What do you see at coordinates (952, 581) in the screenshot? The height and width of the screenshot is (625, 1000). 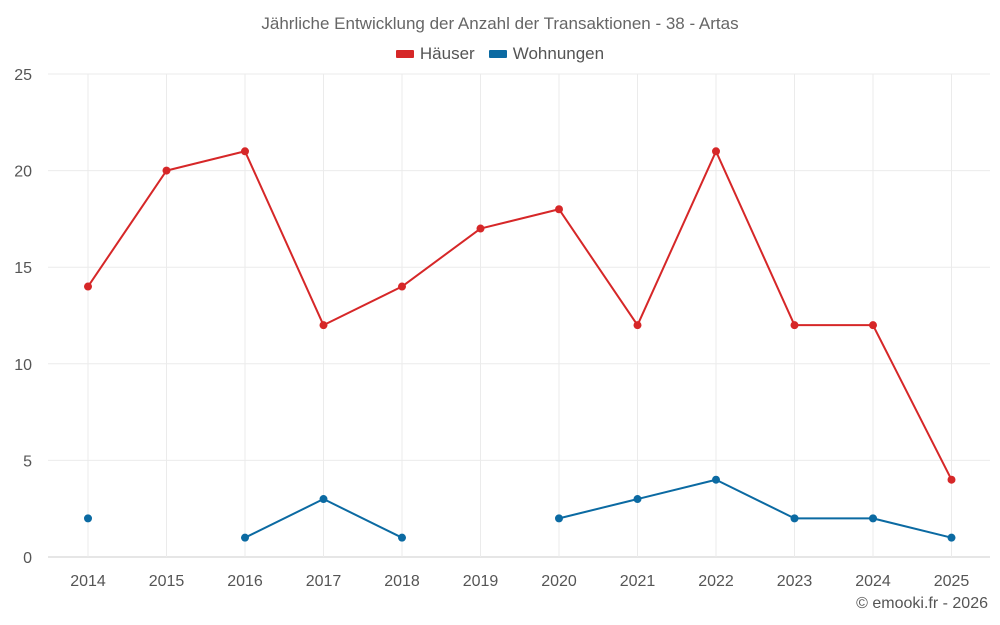 I see `x-tick-label: 2025` at bounding box center [952, 581].